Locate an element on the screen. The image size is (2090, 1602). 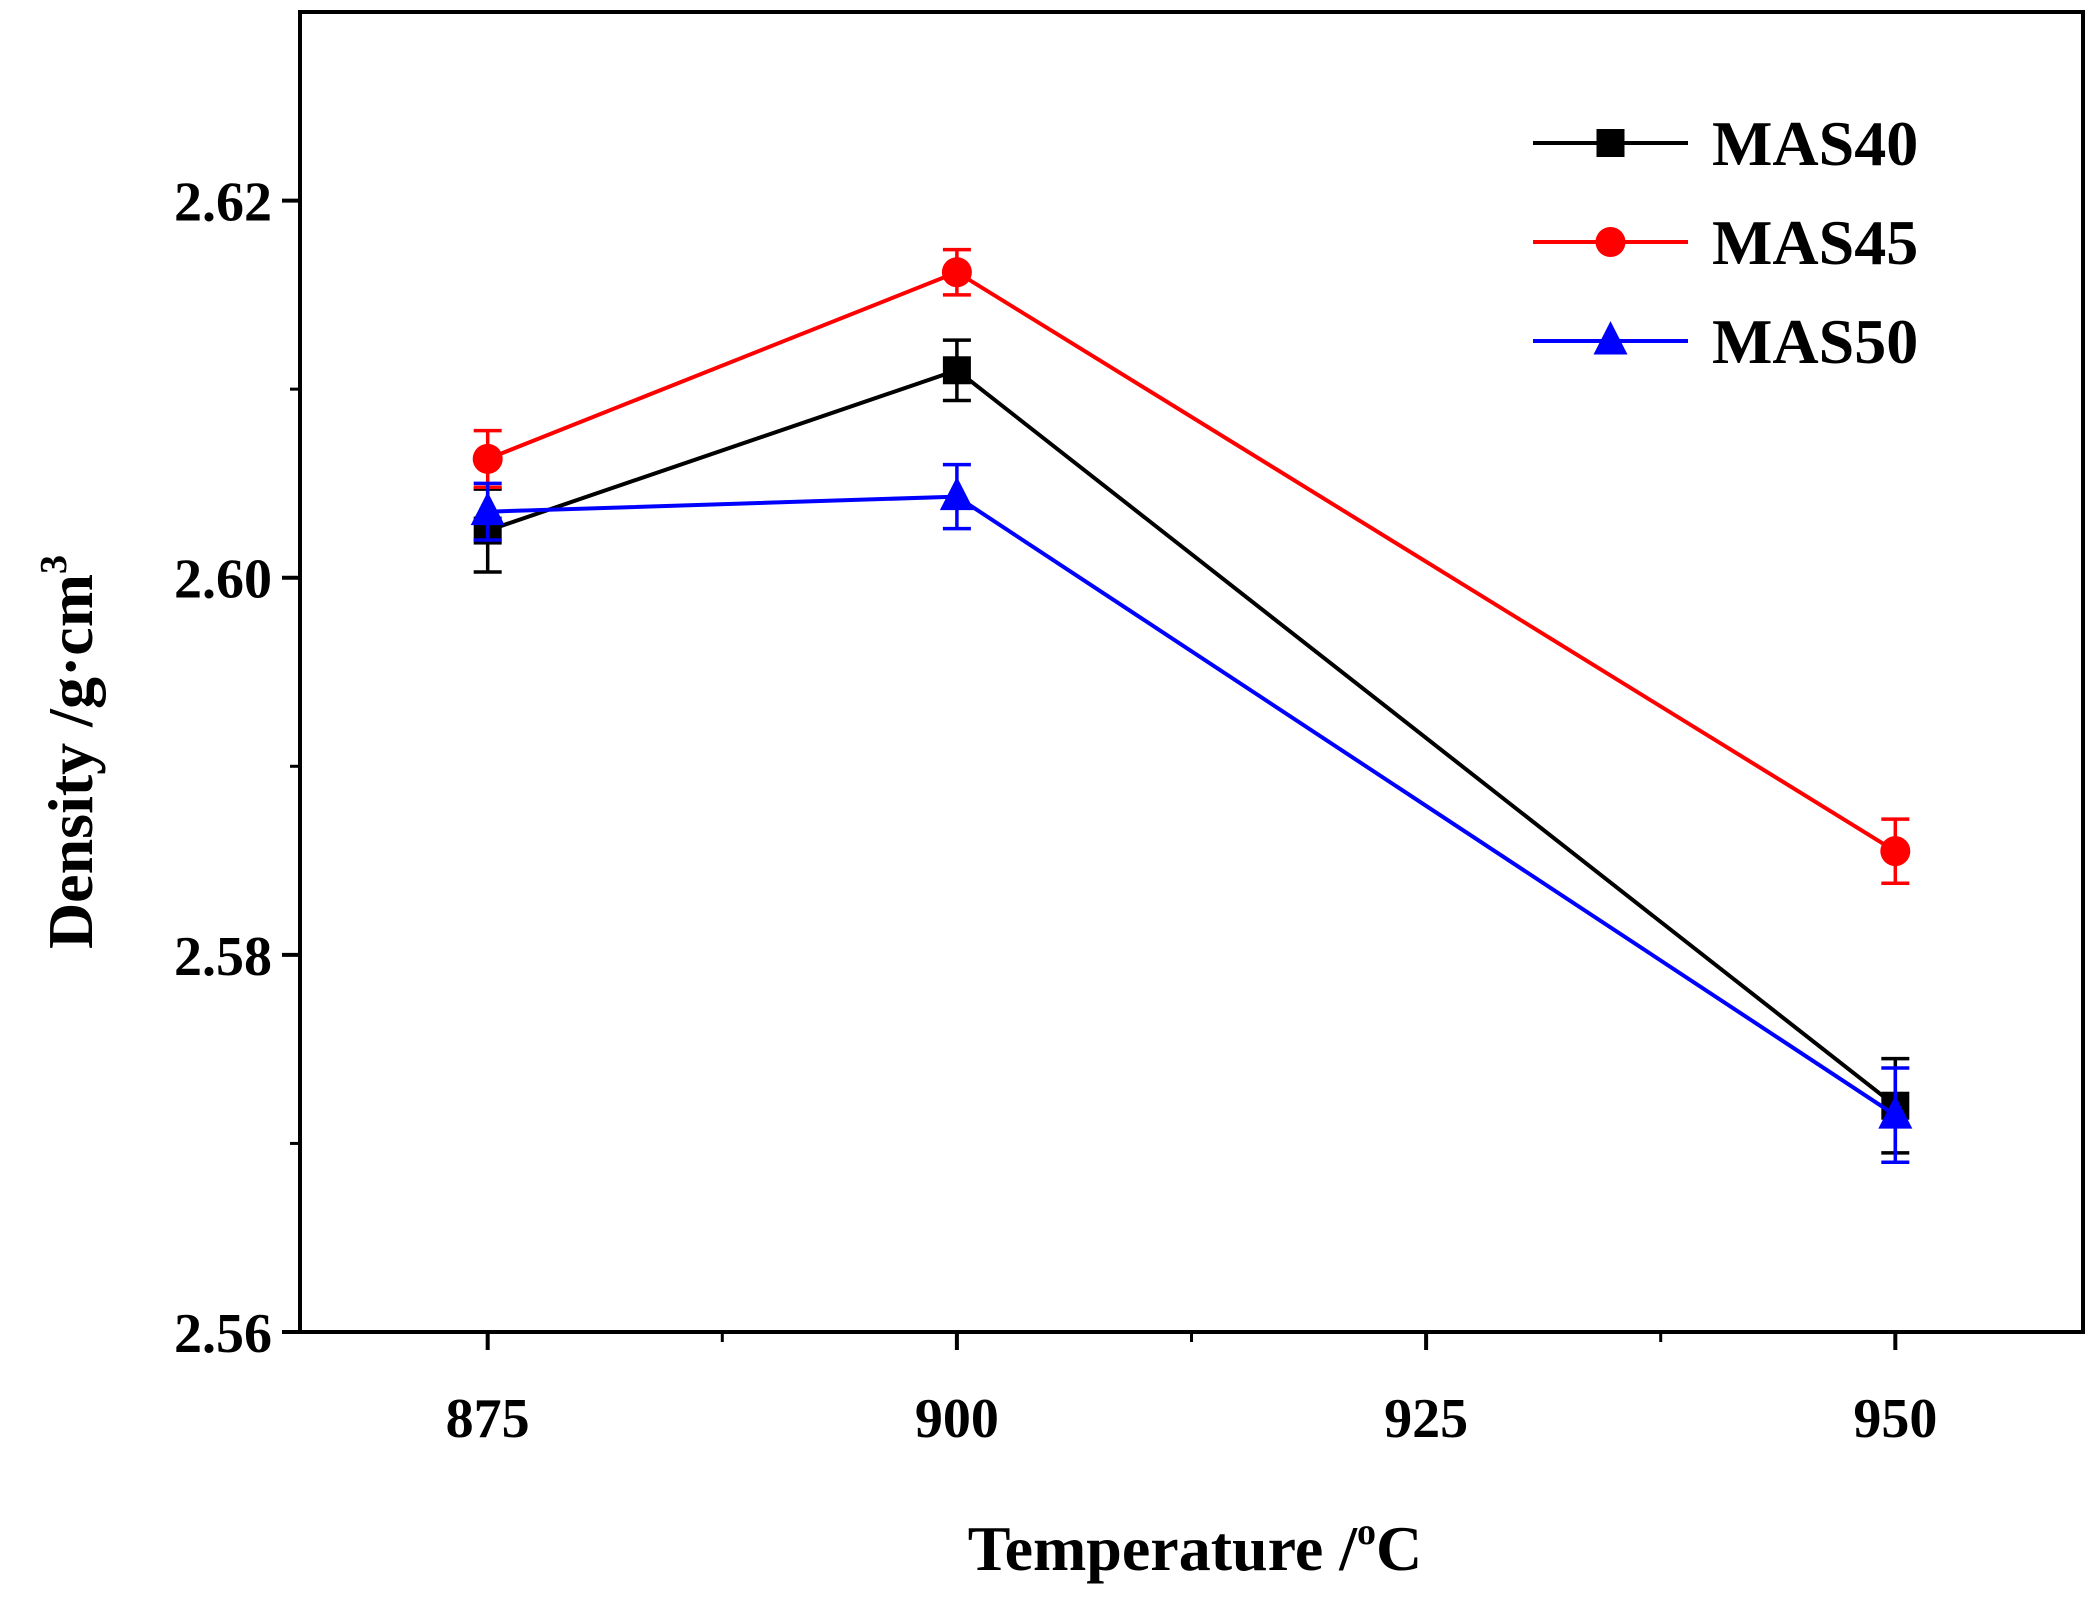
legend-label-MAS45: MAS45 is located at coordinates (1815, 242).